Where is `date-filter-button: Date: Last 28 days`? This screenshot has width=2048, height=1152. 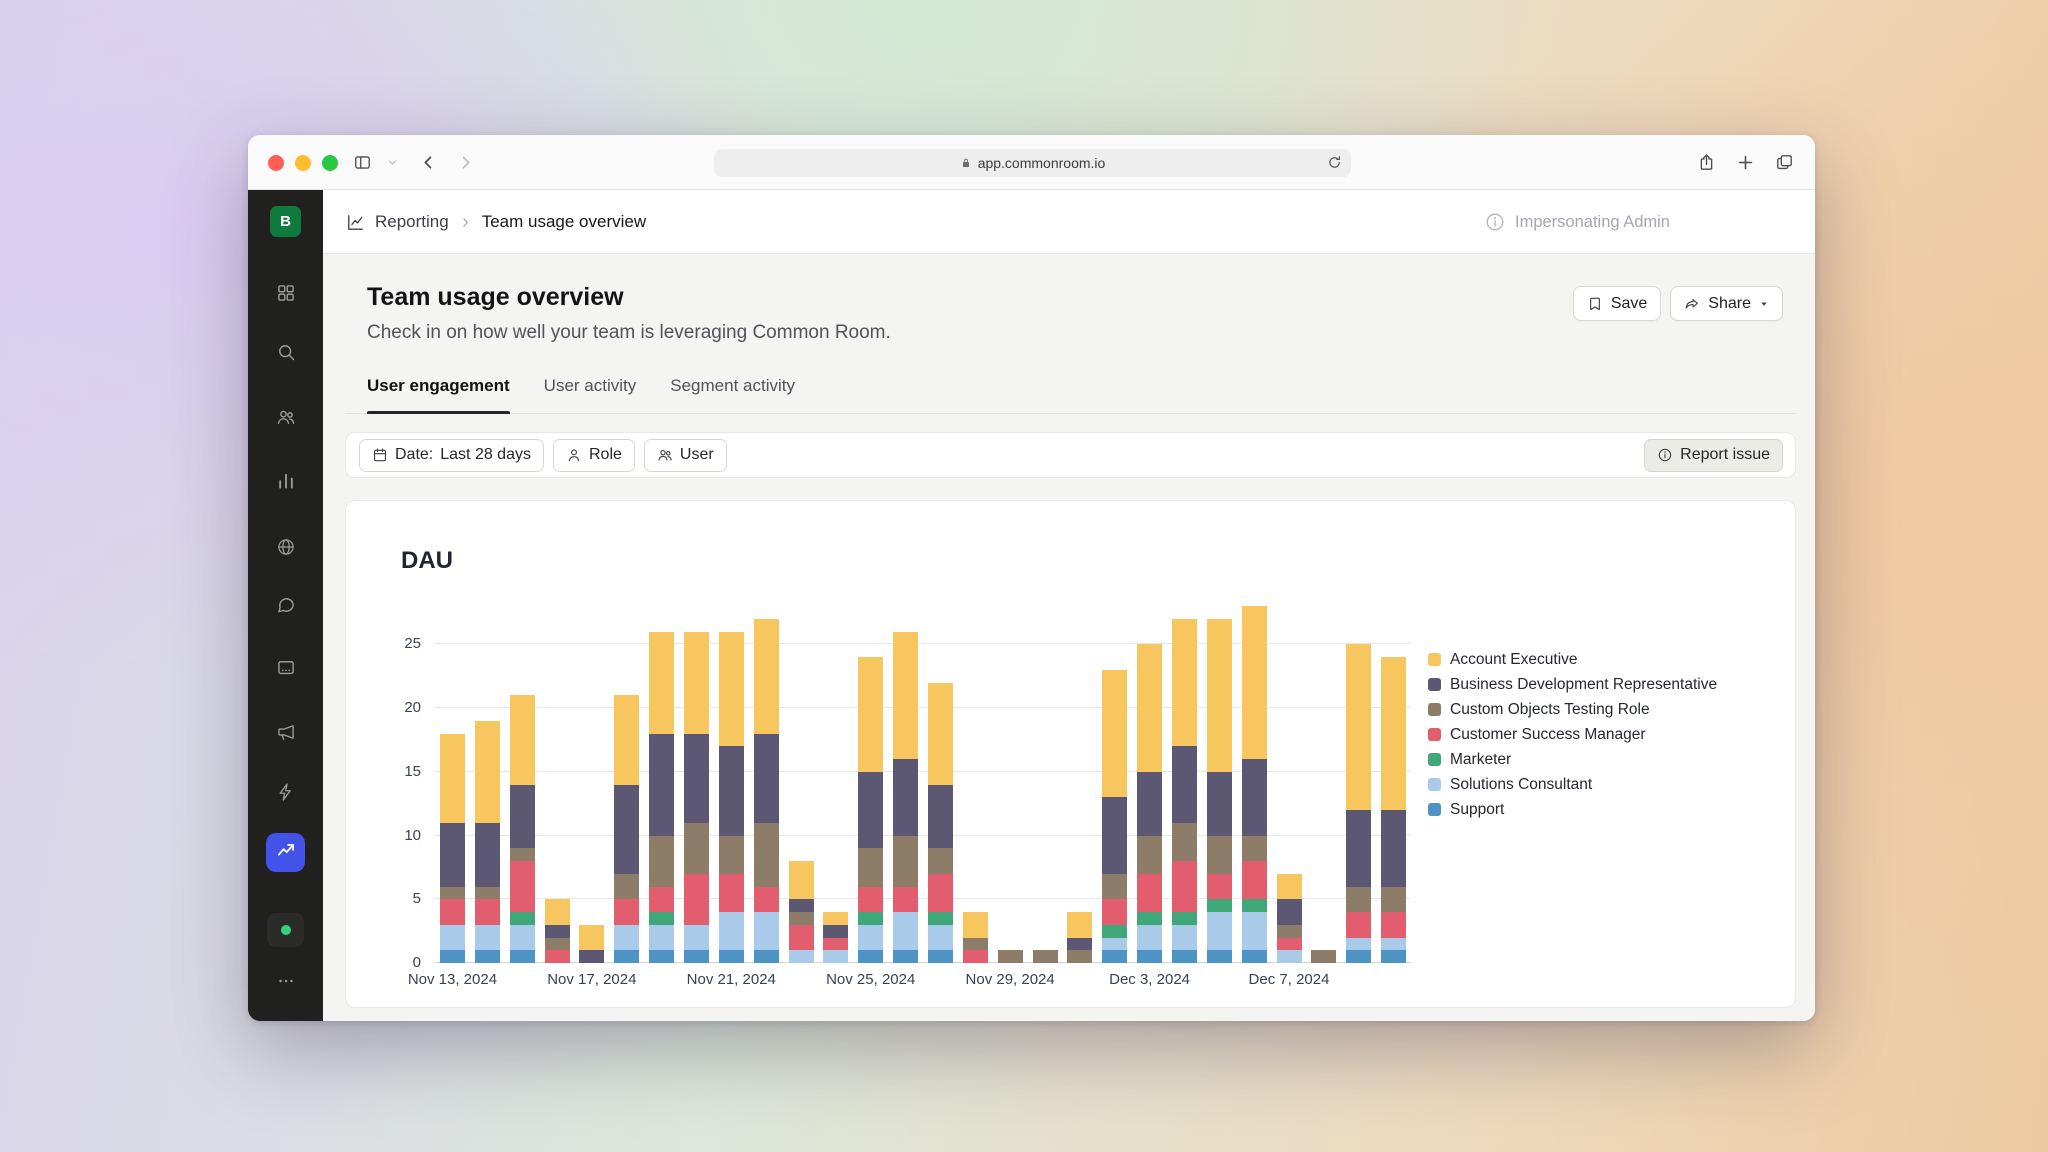 date-filter-button: Date: Last 28 days is located at coordinates (451, 455).